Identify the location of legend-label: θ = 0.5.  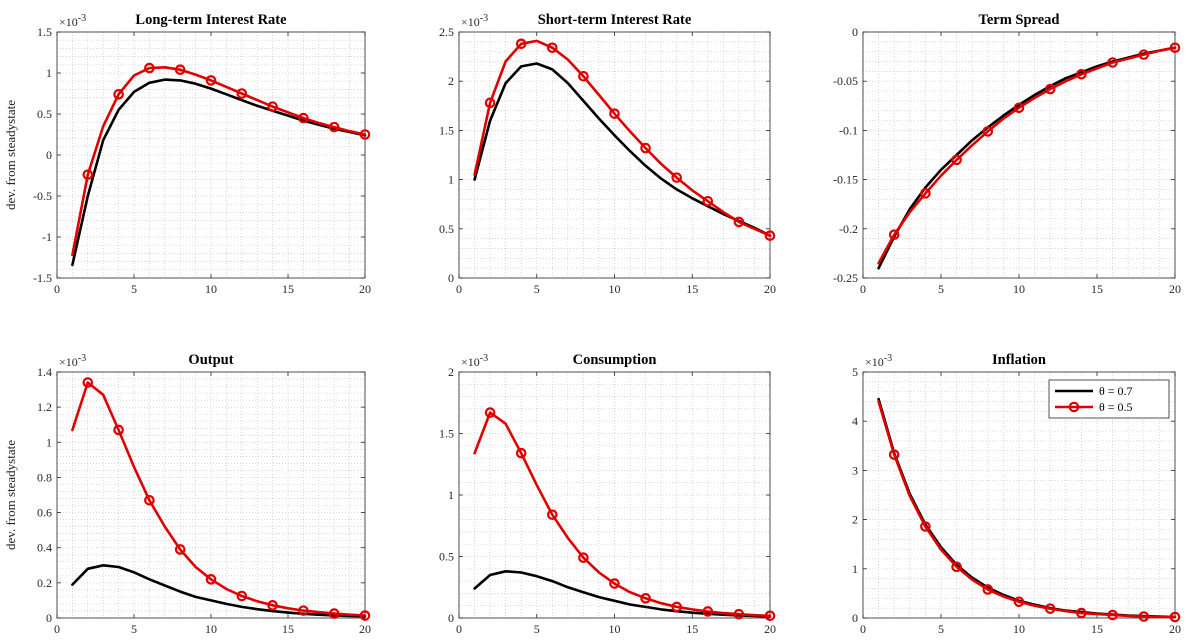
(1116, 407).